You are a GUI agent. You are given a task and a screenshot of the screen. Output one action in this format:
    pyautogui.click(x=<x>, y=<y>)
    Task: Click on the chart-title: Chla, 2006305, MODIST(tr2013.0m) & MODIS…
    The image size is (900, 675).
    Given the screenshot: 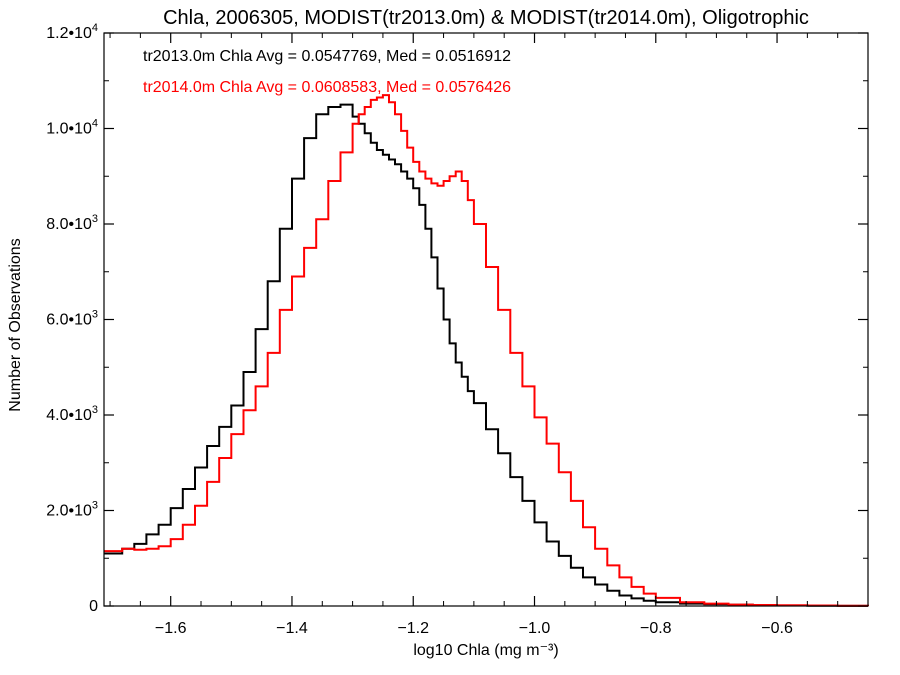 What is the action you would take?
    pyautogui.click(x=486, y=18)
    